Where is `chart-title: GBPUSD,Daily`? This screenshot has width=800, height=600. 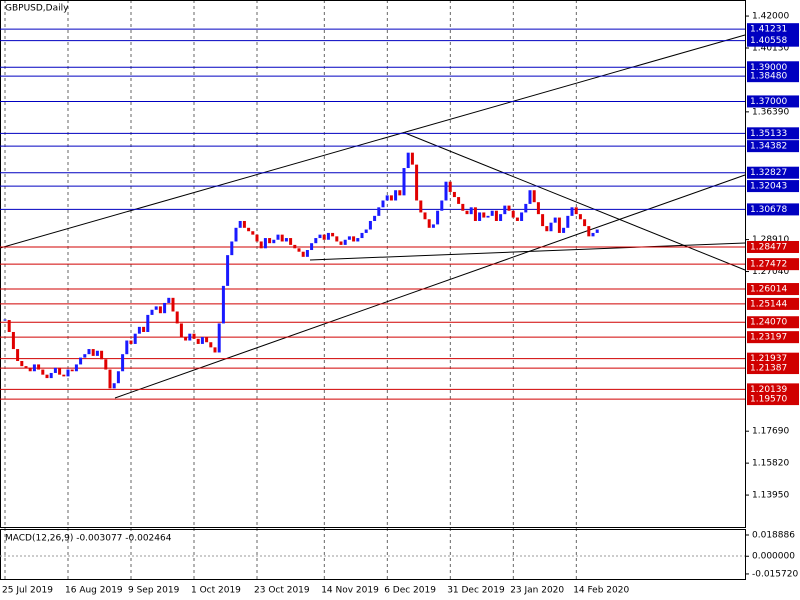 chart-title: GBPUSD,Daily is located at coordinates (37, 9).